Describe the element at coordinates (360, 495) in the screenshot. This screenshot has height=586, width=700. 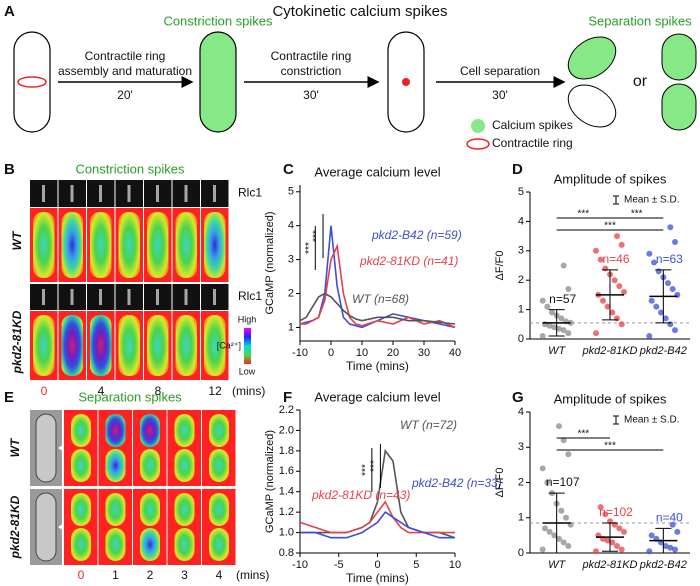
I see `series-label: pkd2-81KD (n=43)` at that location.